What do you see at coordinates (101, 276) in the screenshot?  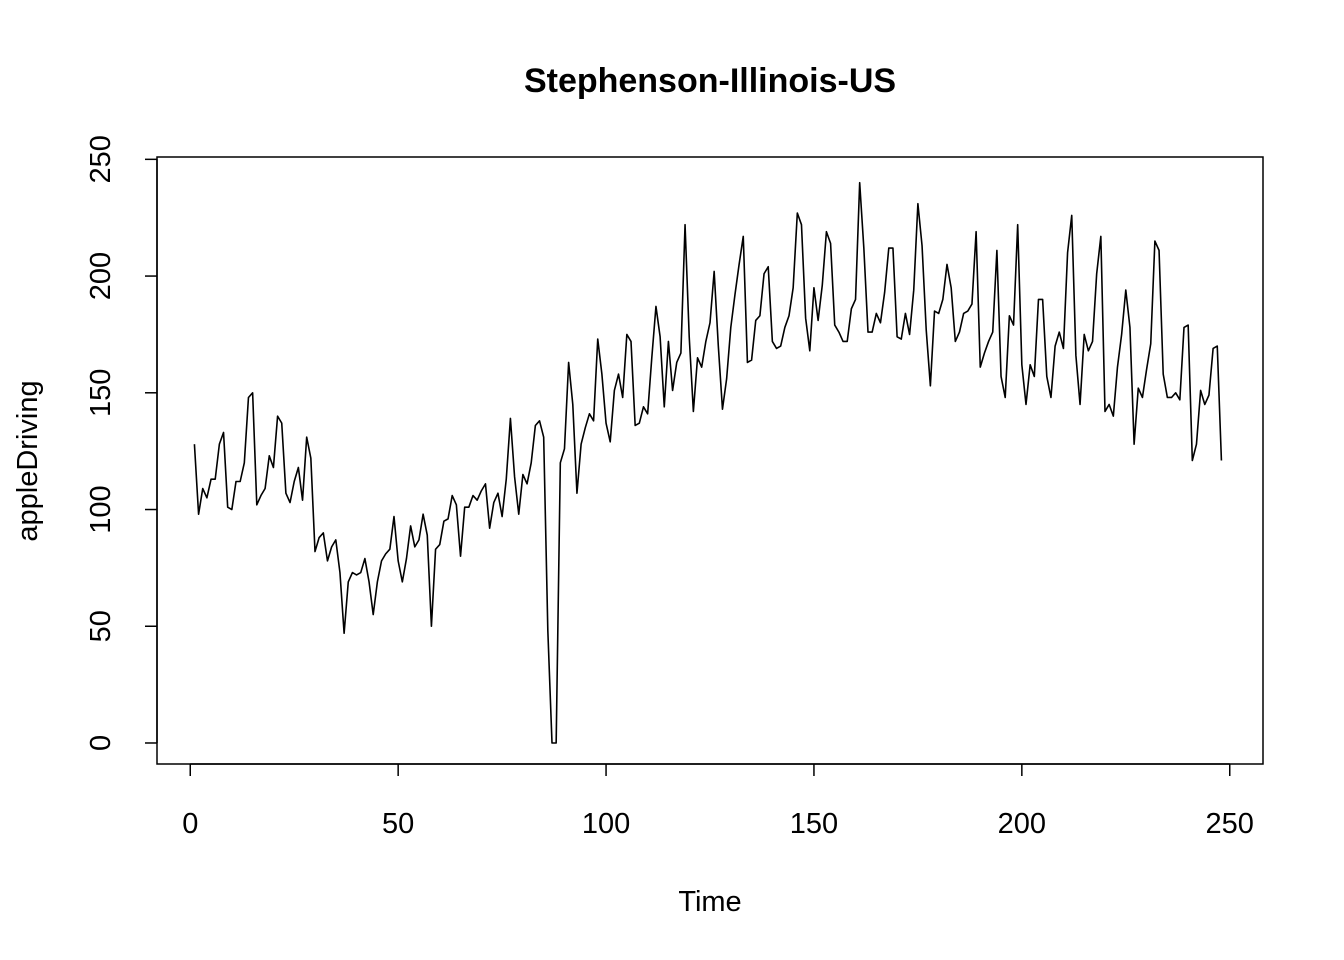 I see `y-tick-label: 200` at bounding box center [101, 276].